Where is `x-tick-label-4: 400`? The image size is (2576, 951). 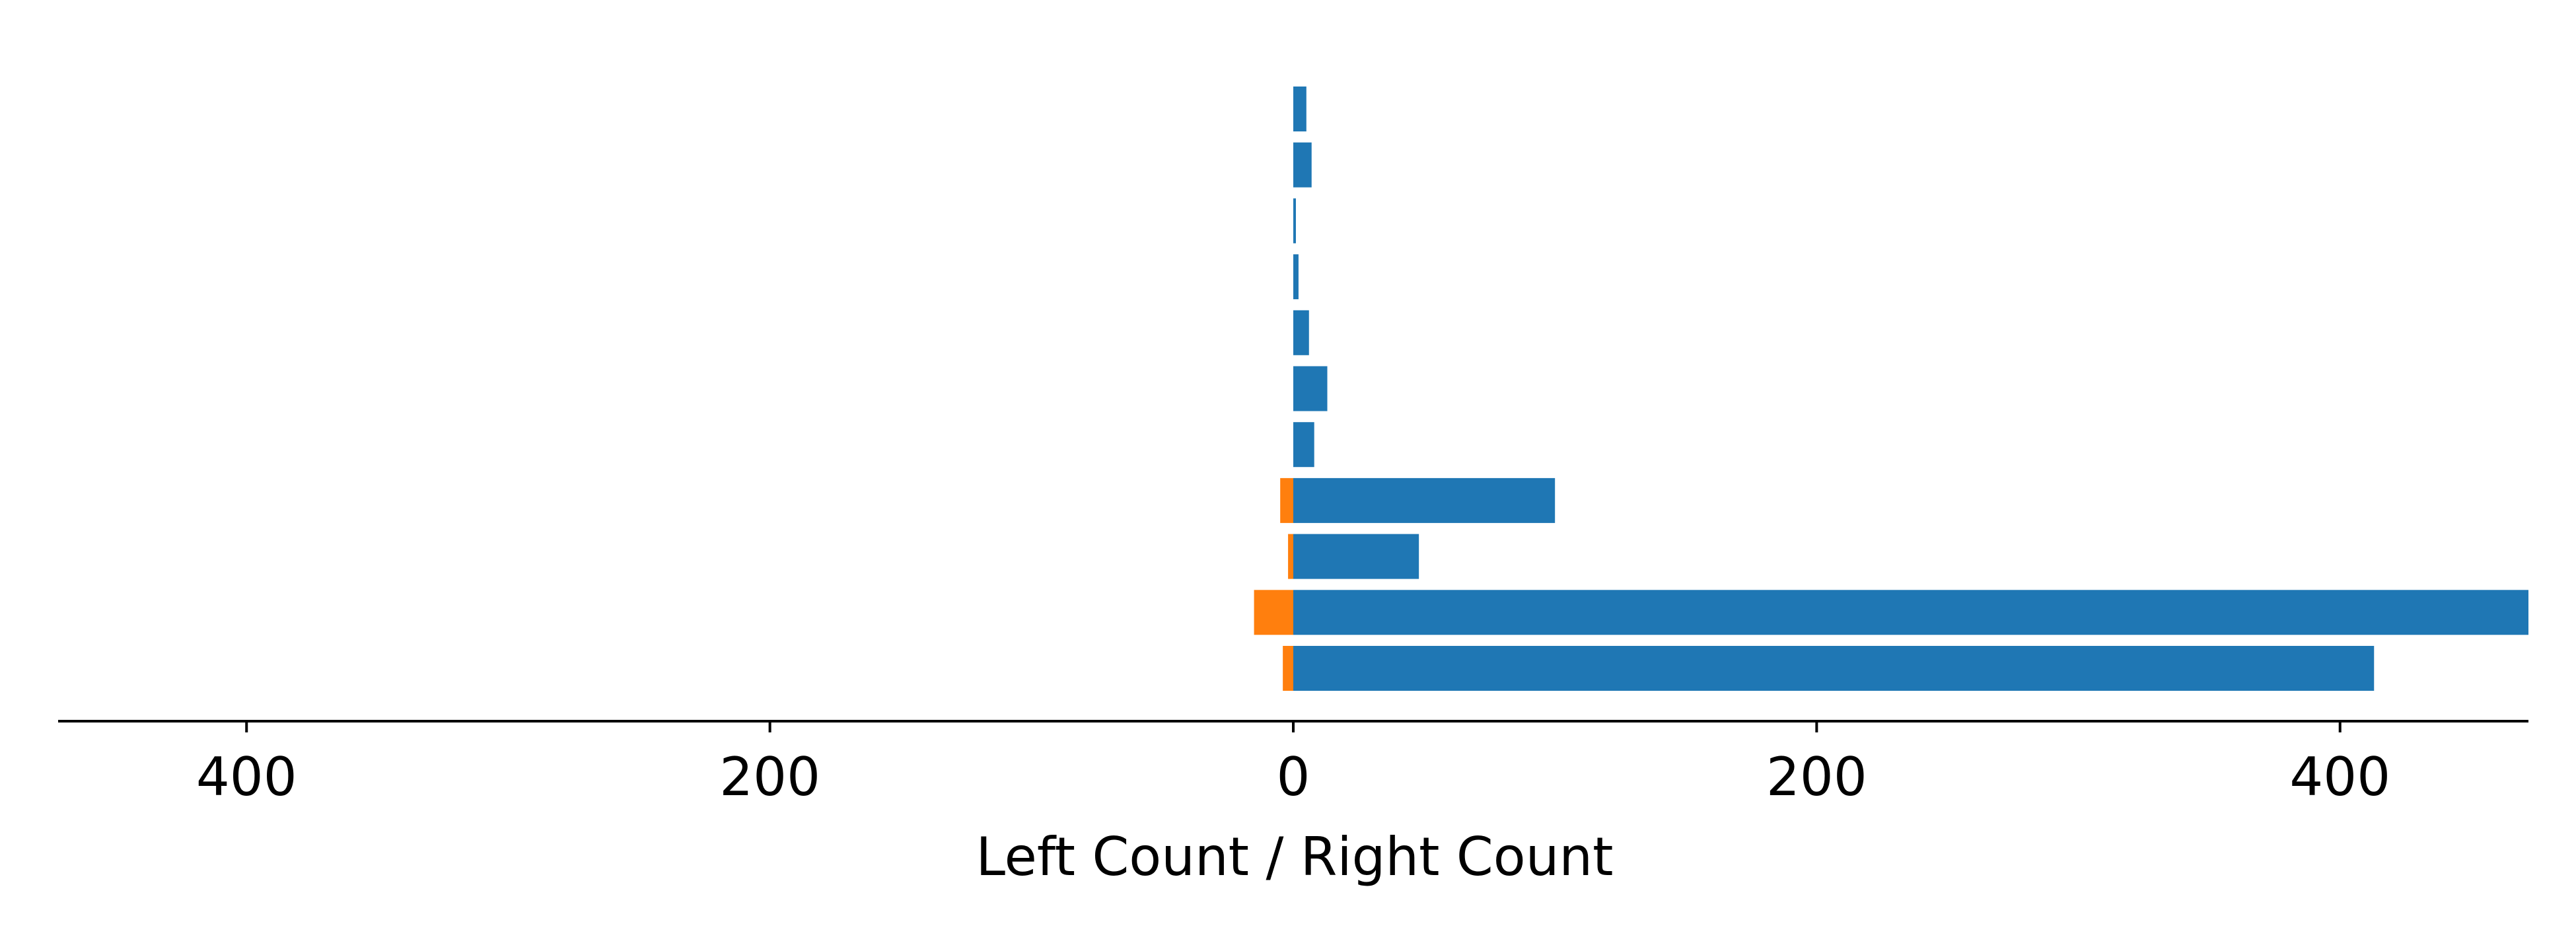
x-tick-label-4: 400 is located at coordinates (2339, 777).